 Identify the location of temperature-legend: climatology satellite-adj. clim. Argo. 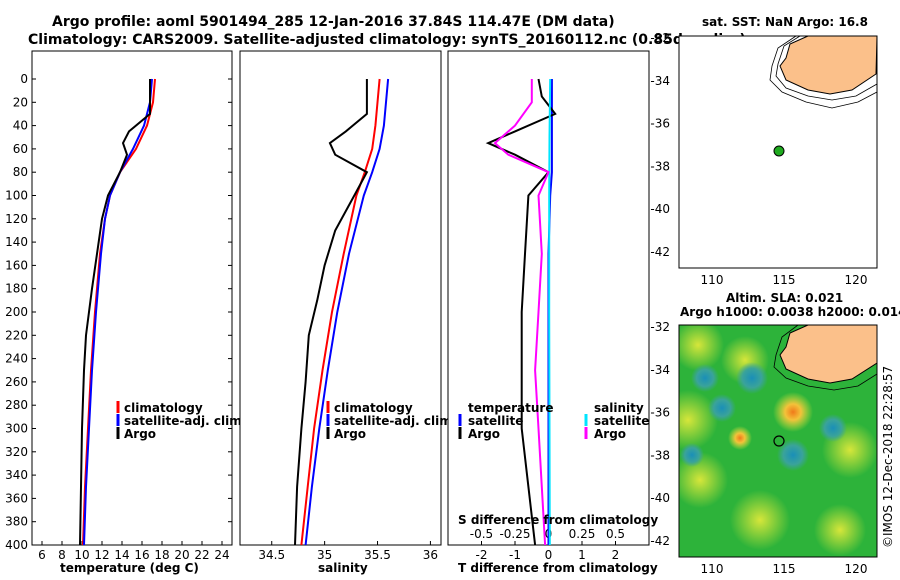
(181, 421).